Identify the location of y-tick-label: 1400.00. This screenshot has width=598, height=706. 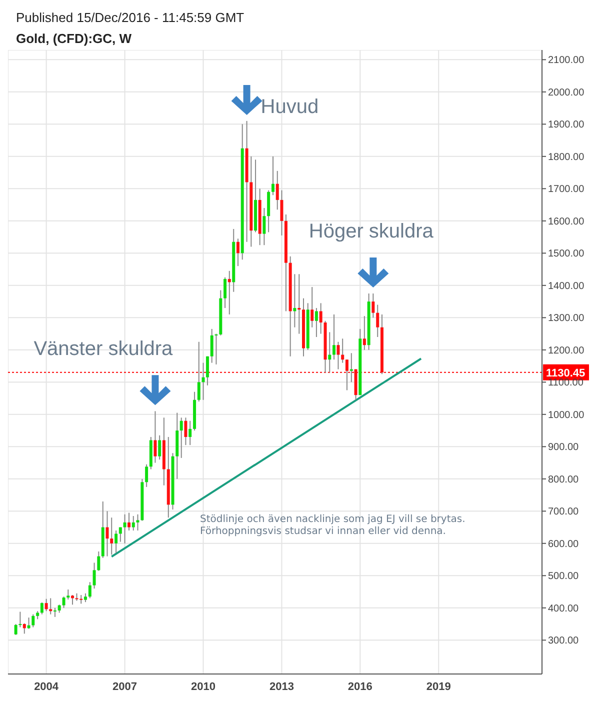
(566, 286).